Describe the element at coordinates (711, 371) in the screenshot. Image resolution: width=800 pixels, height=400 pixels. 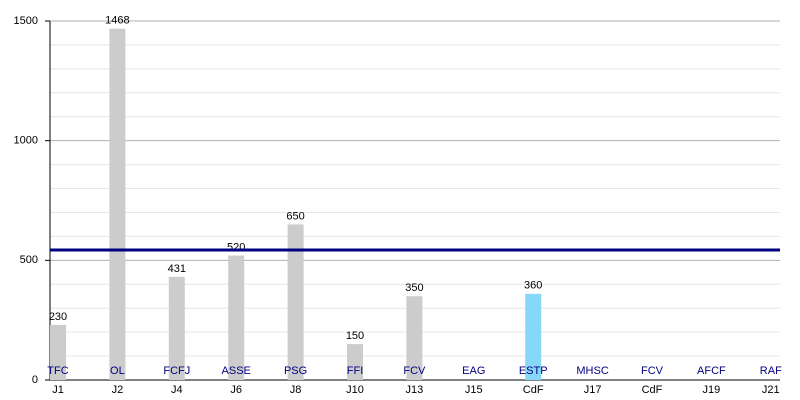
I see `opponent-label: AFCF` at that location.